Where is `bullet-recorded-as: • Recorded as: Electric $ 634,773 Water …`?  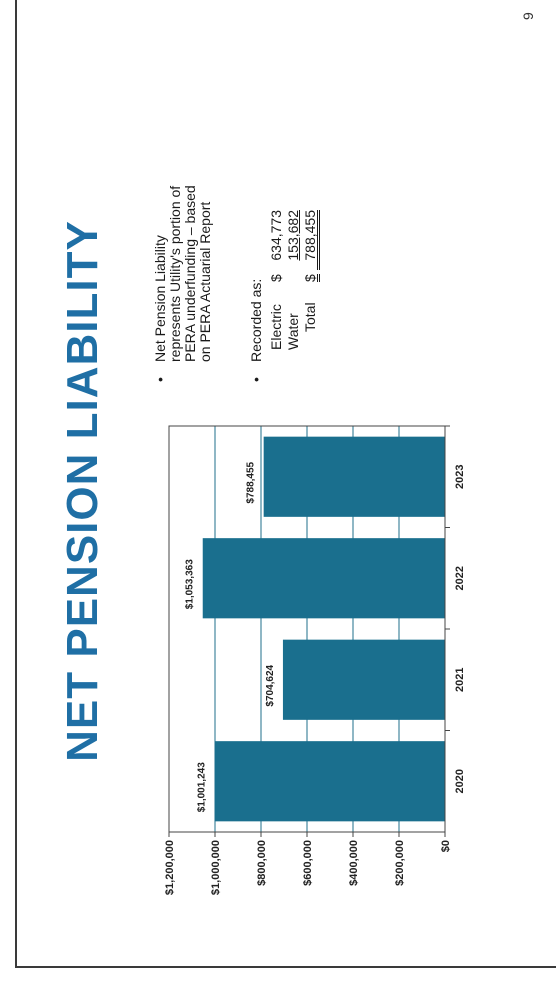
bullet-recorded-as: • Recorded as: Electric $ 634,773 Water … is located at coordinates (284, 262).